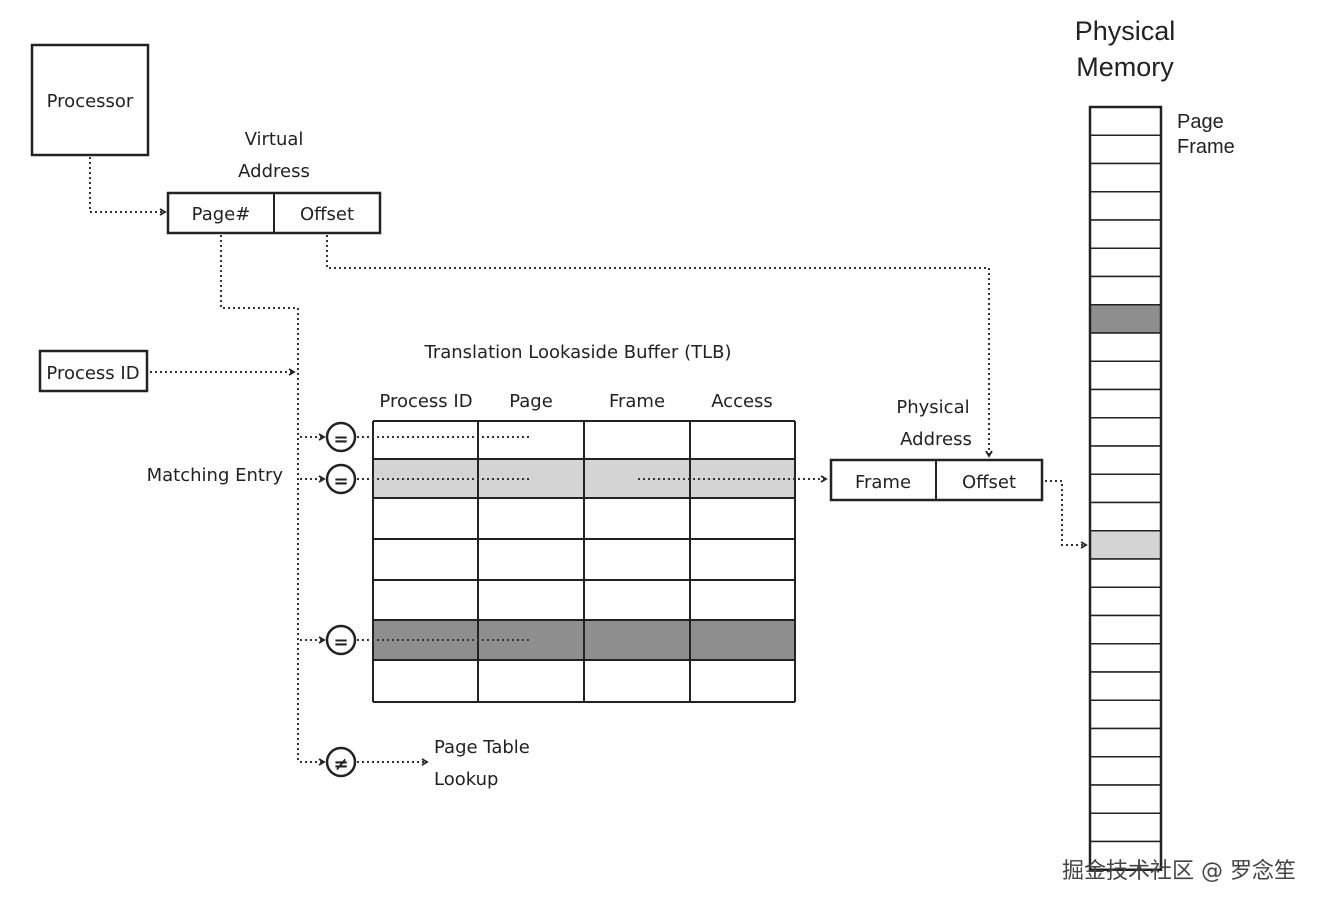  I want to click on processor-label: Processor, so click(90, 101).